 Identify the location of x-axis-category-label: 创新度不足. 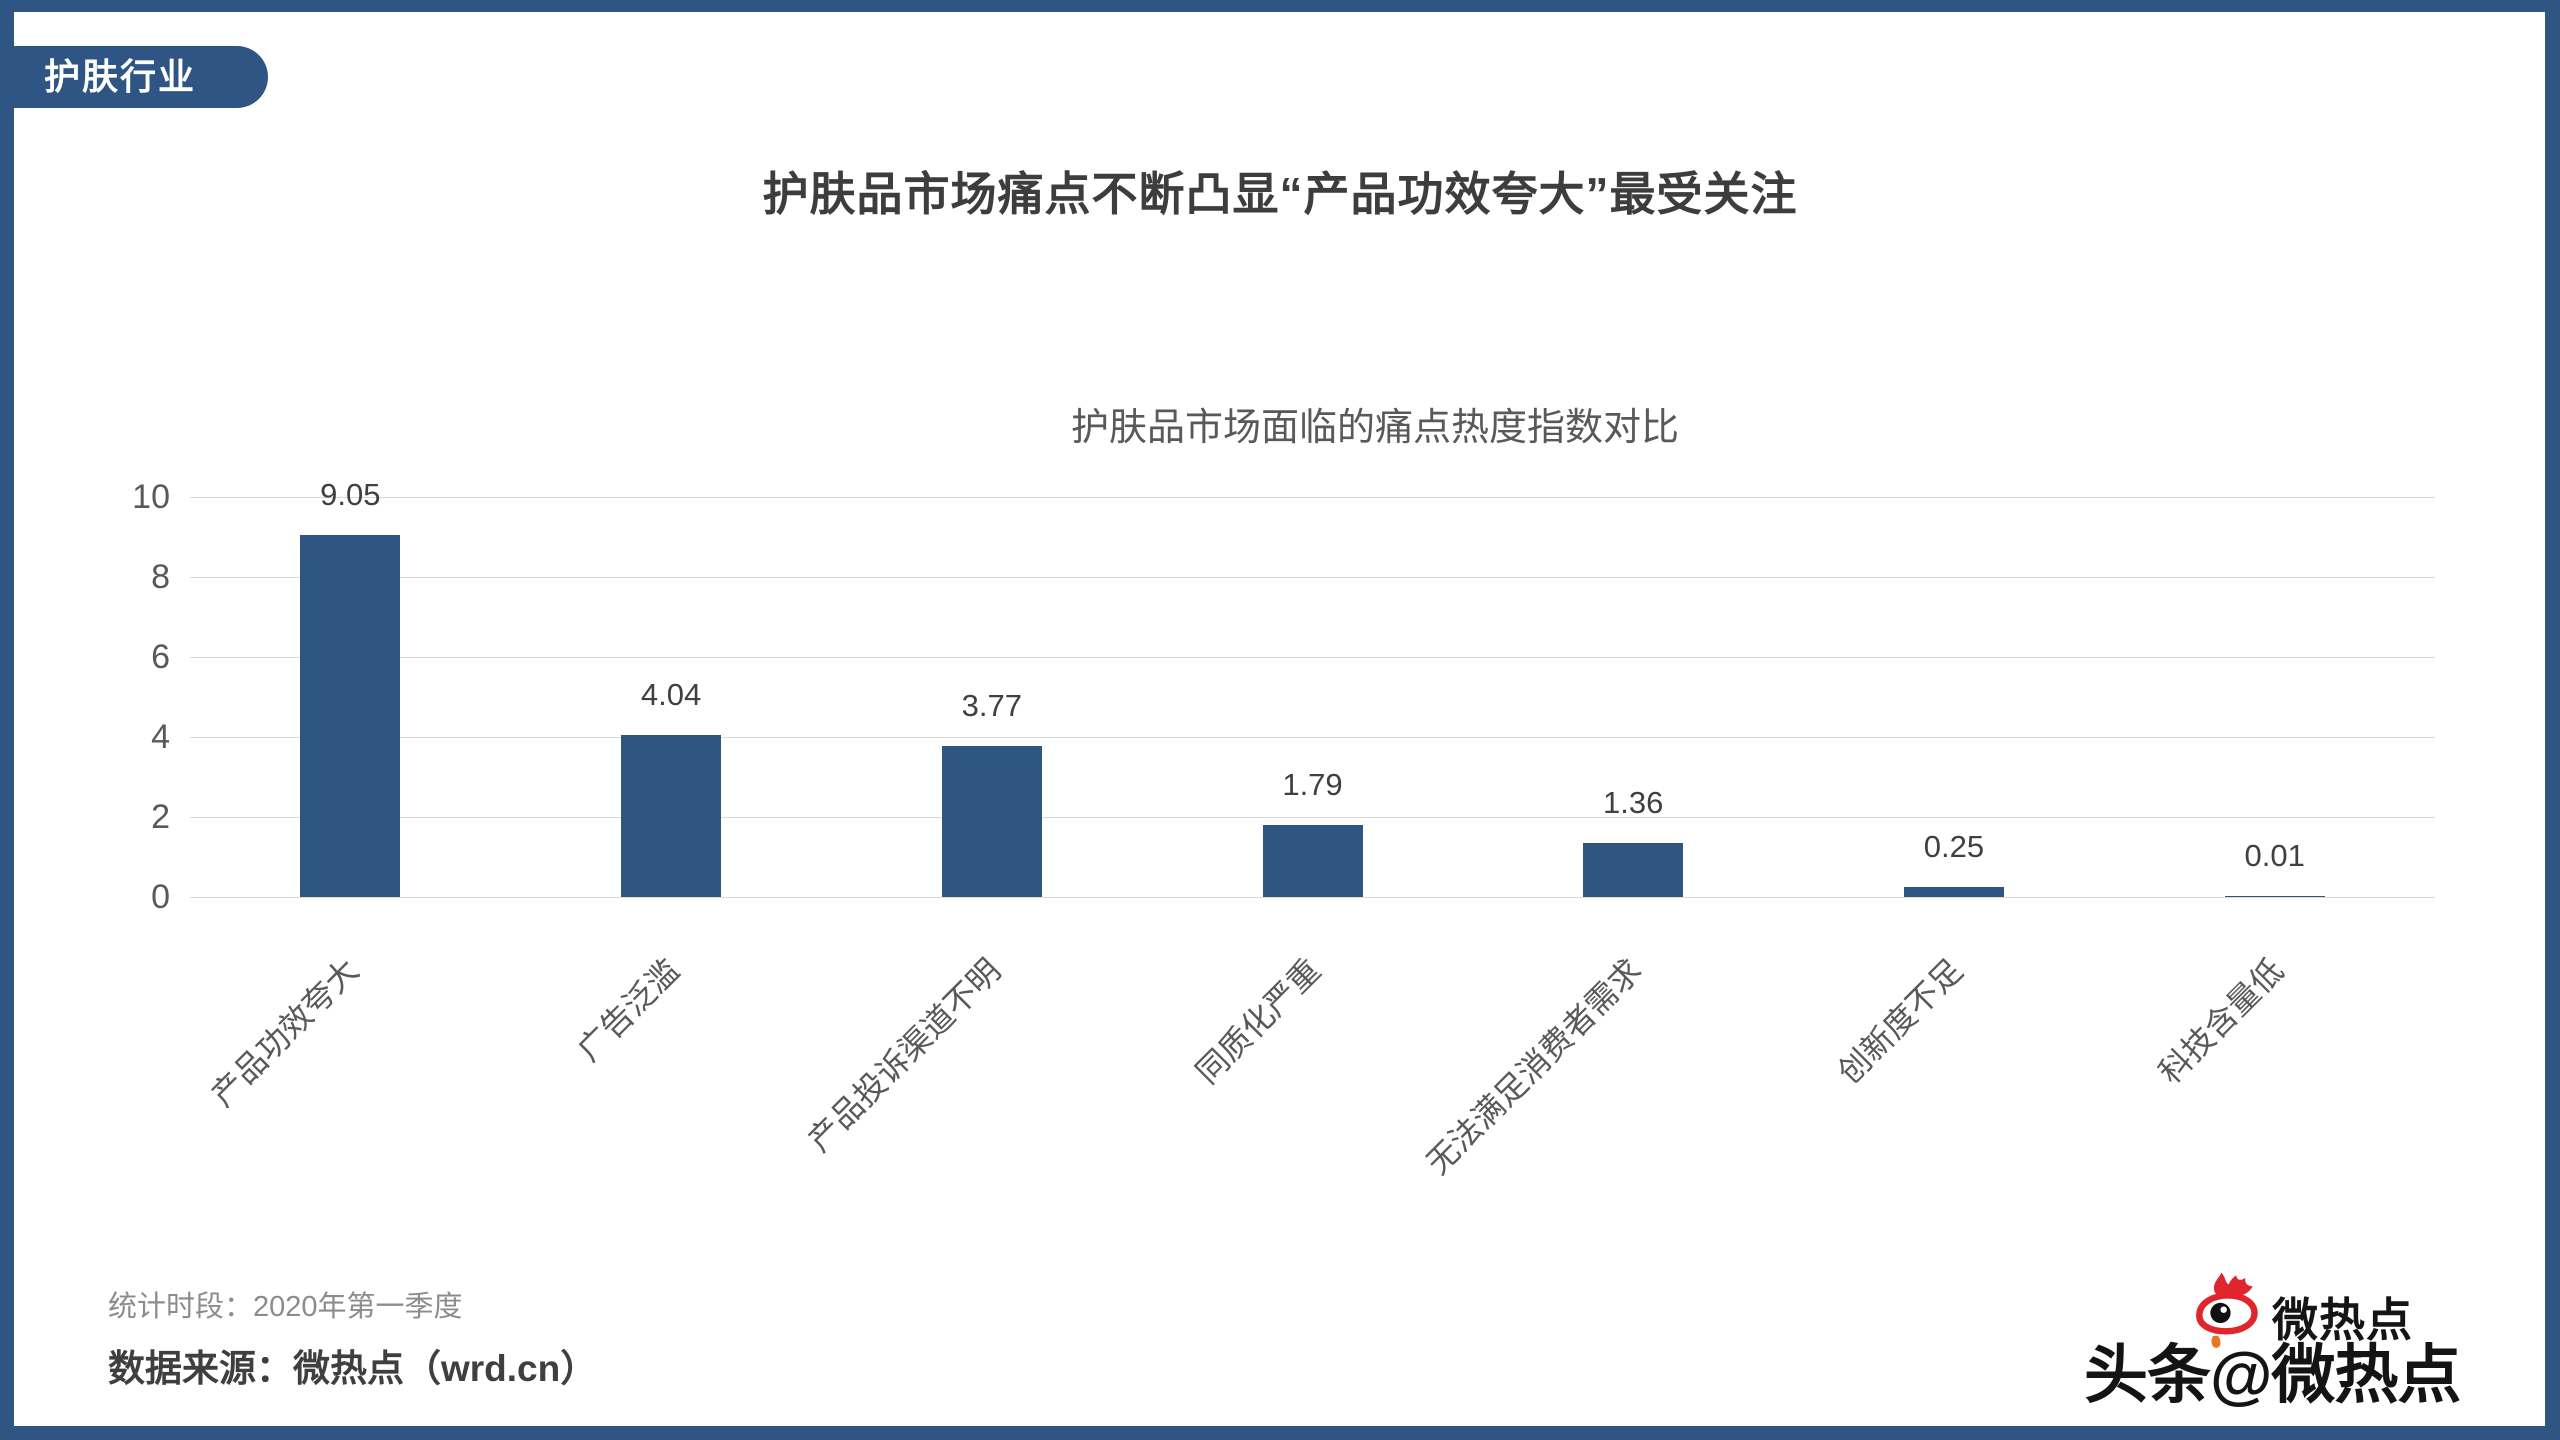
(1900, 1021).